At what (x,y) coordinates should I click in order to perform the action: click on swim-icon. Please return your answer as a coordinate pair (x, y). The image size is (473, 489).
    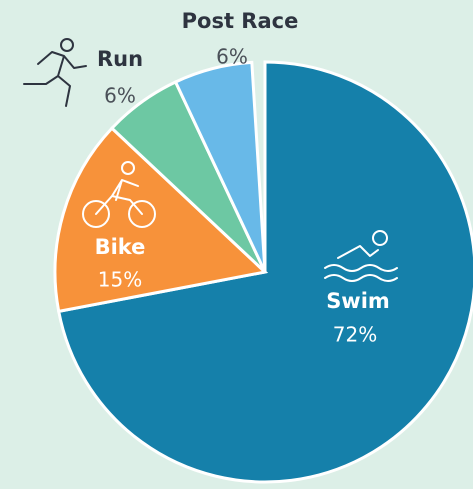
    Looking at the image, I should click on (361, 256).